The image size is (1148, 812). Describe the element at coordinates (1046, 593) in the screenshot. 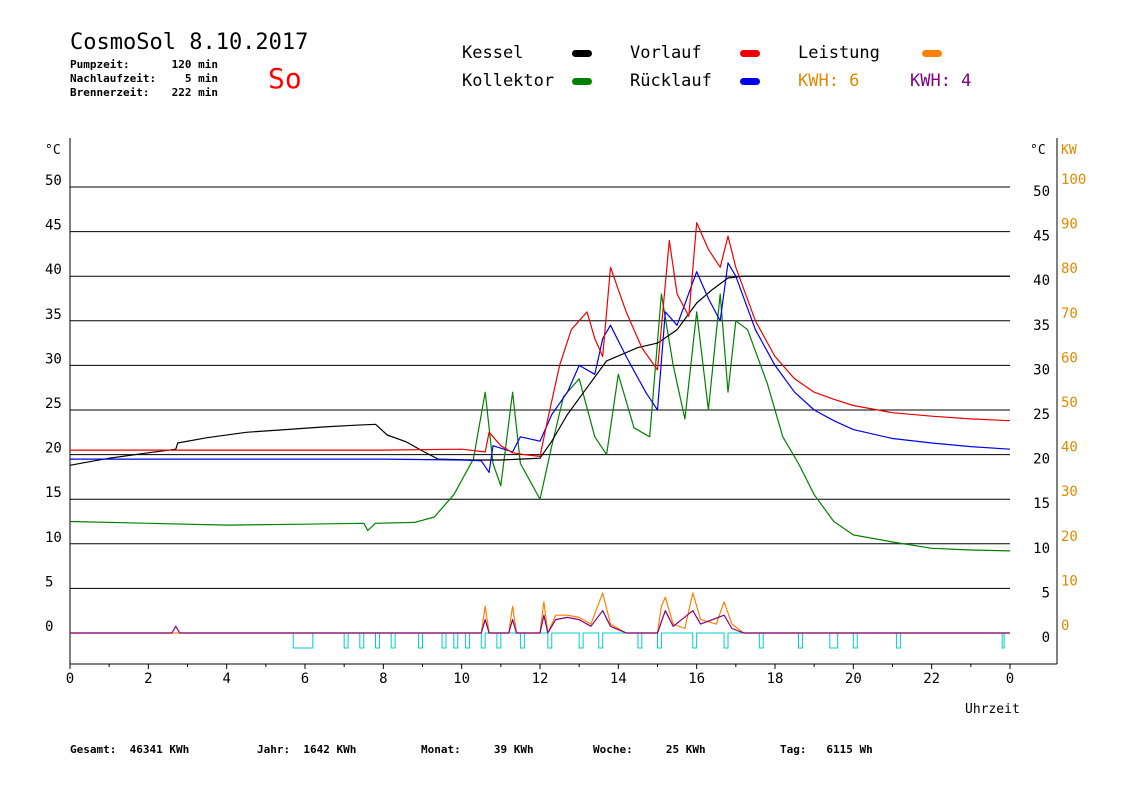

I see `y-tick-label-right: 5` at that location.